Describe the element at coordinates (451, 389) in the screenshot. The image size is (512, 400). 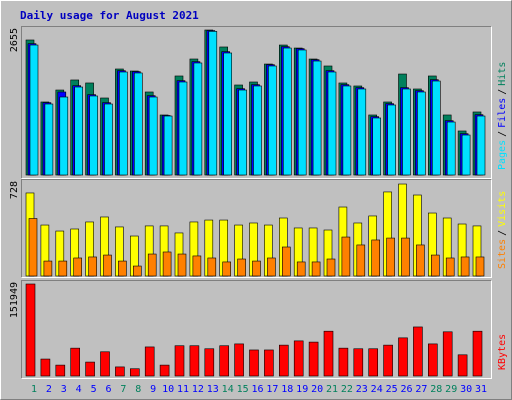
I see `x-tick-label: 29` at that location.